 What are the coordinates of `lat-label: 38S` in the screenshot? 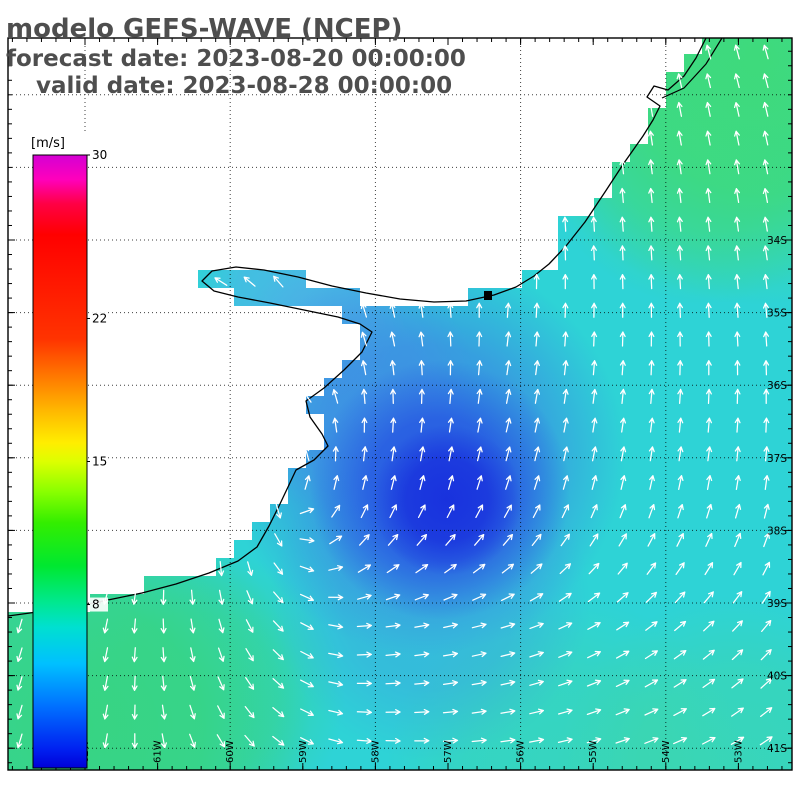 It's located at (777, 531).